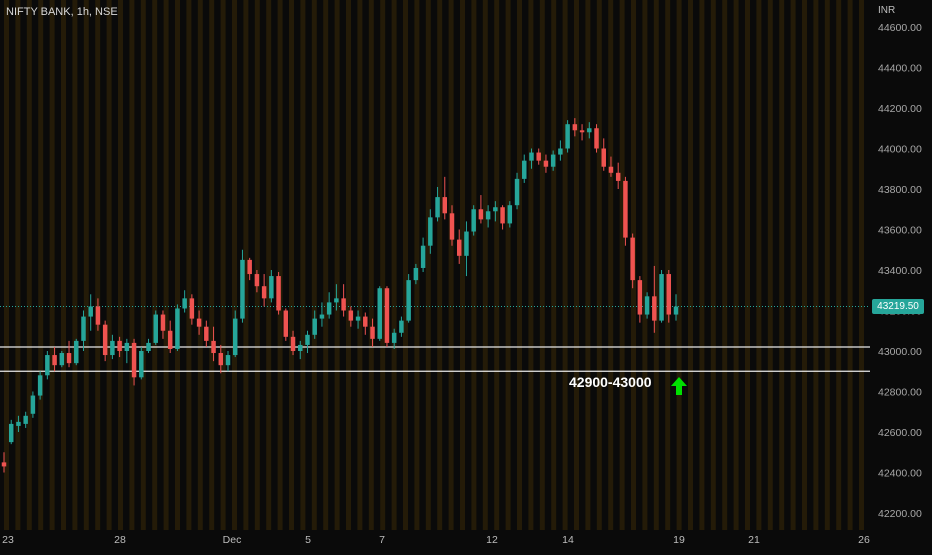 This screenshot has width=932, height=555. Describe the element at coordinates (120, 540) in the screenshot. I see `x-tick-label: 28` at that location.